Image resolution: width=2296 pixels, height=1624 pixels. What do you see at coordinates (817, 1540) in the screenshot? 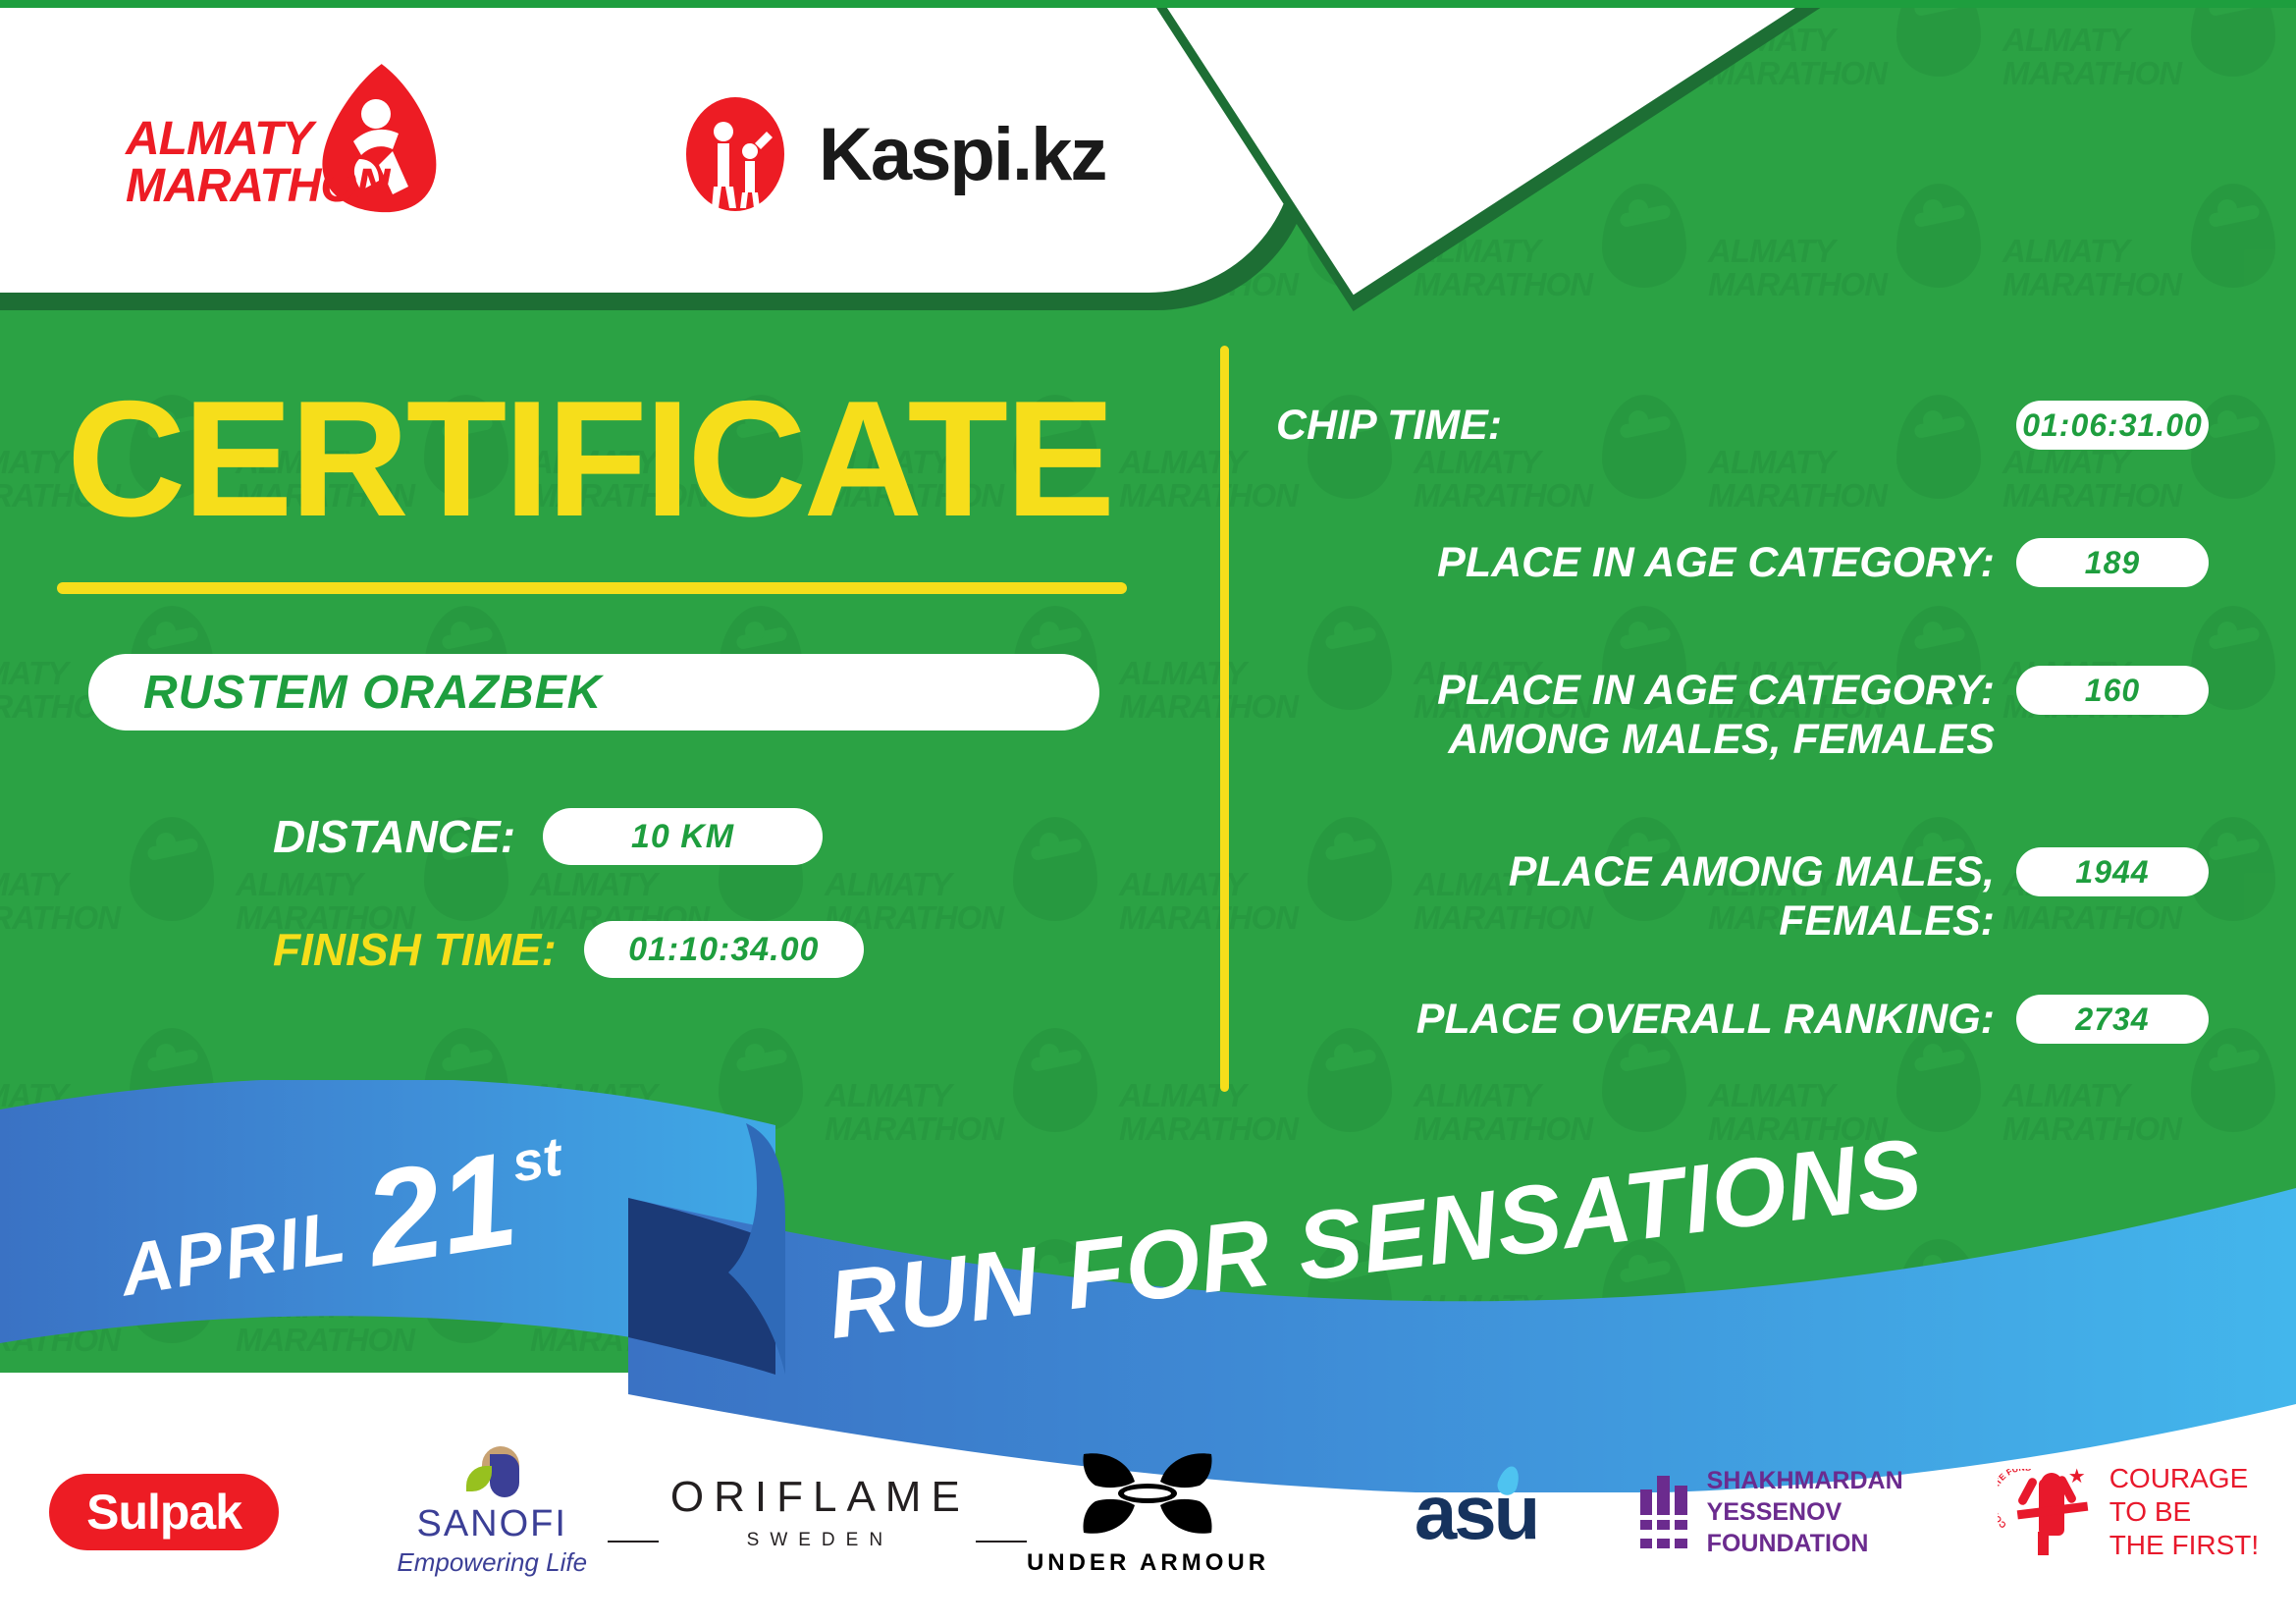
I see `oriflame-subtitle: SWEDEN` at bounding box center [817, 1540].